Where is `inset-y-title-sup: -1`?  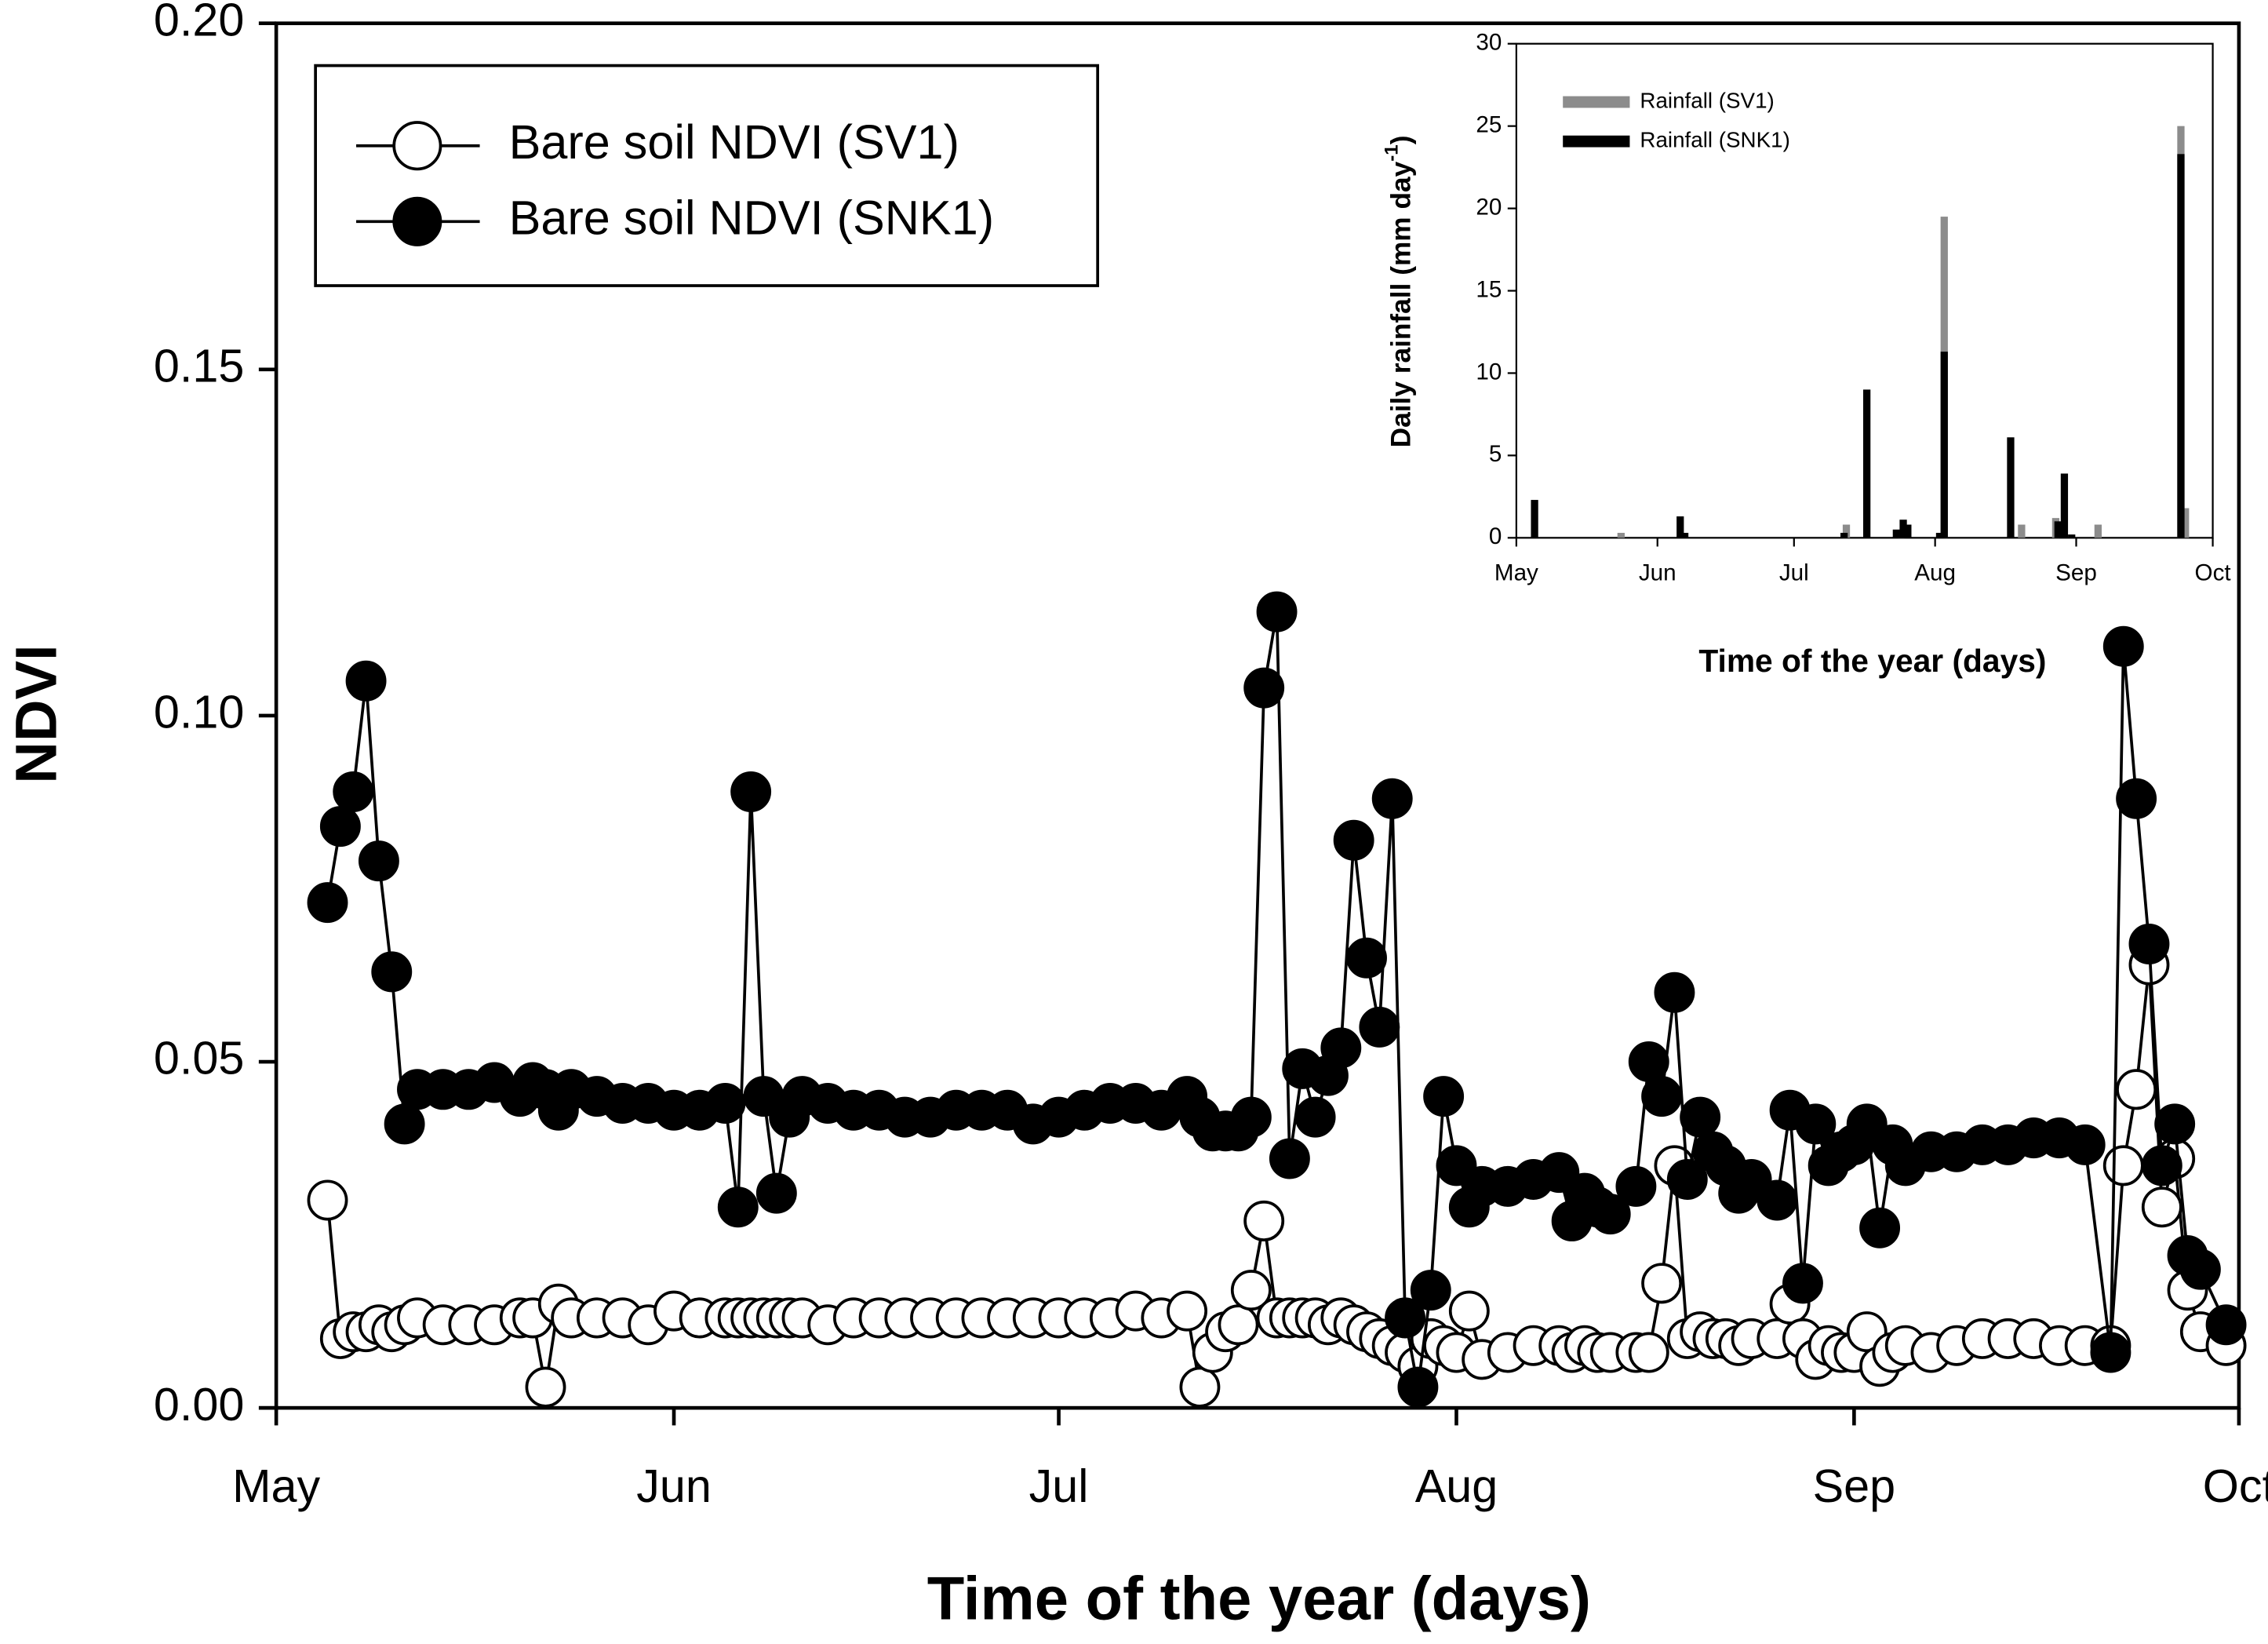 inset-y-title-sup: -1 is located at coordinates (1392, 152).